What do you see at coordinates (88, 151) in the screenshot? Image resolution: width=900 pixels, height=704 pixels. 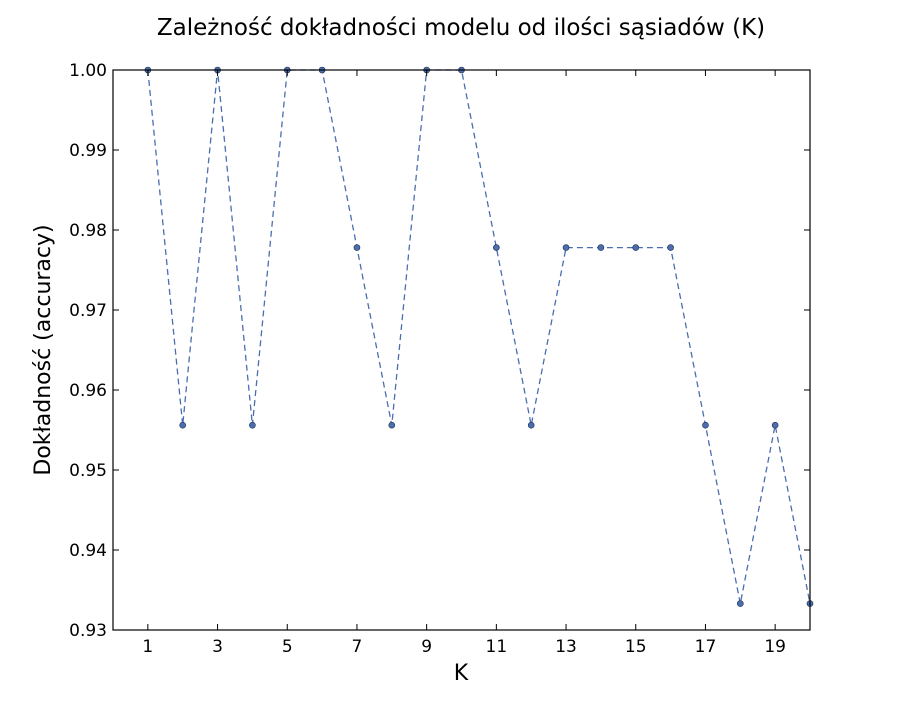 I see `y-tick-label: 0.99` at bounding box center [88, 151].